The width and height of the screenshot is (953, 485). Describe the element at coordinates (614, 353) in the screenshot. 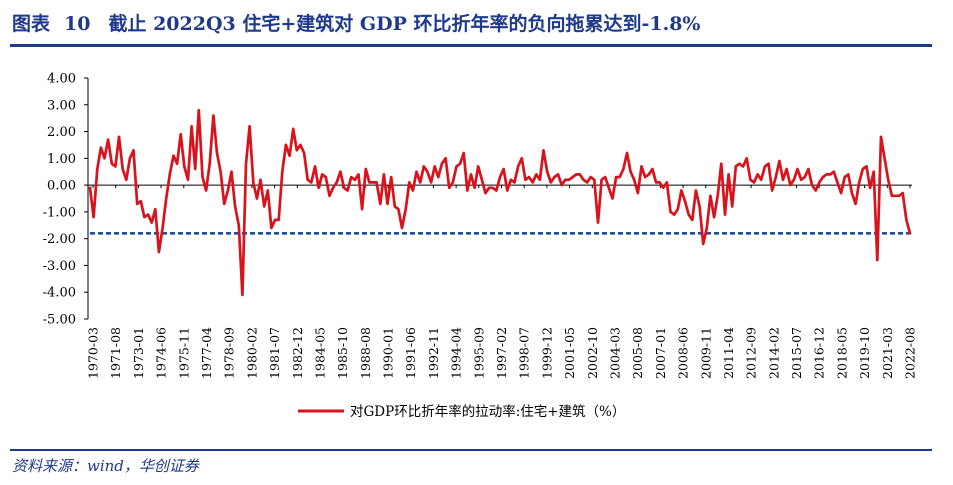

I see `x-tick-label: 2004-03` at that location.